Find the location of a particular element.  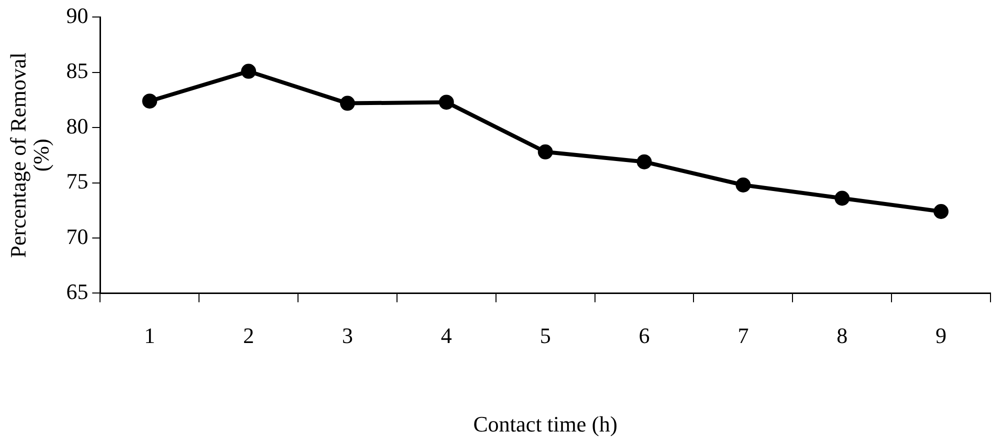

x-tick-label: 4 is located at coordinates (446, 335).